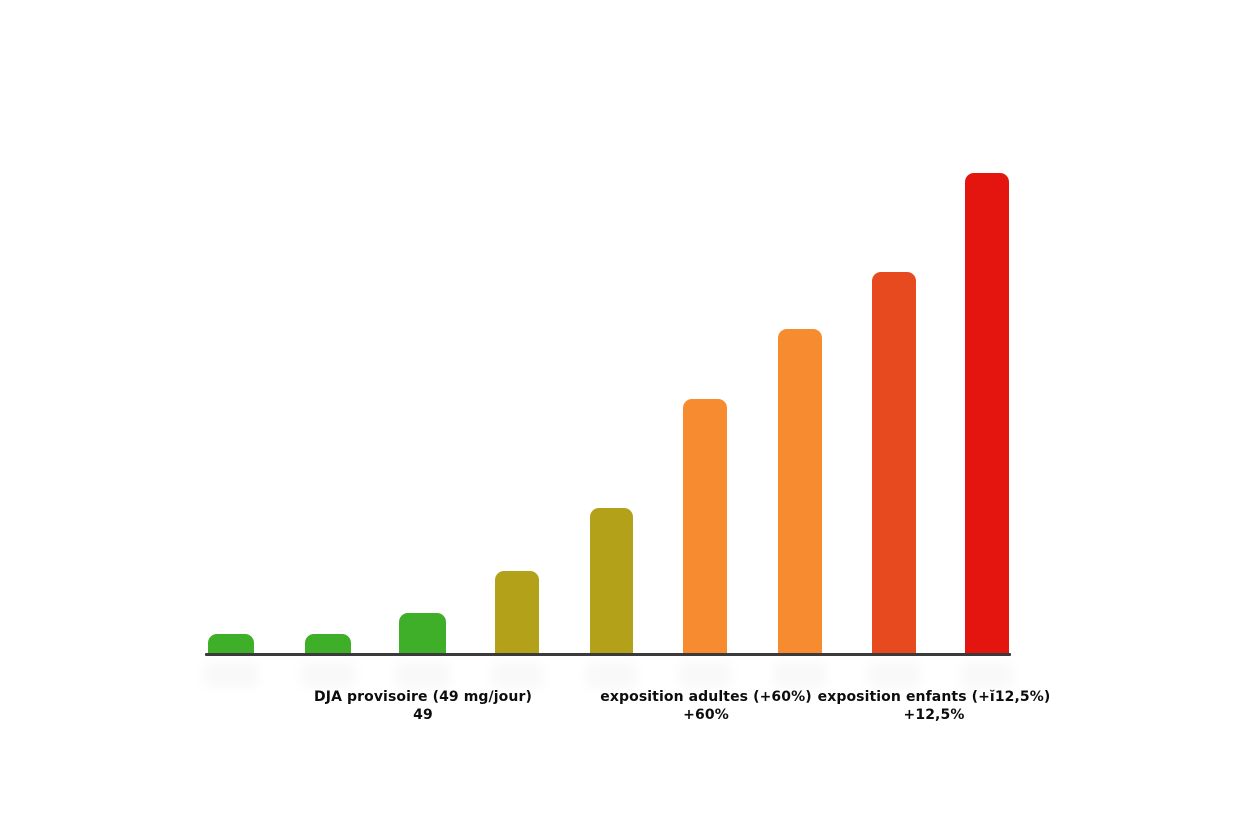 This screenshot has width=1248, height=832. I want to click on group-label-3: exposition enfants (+ĭ12,5%) +12,5%, so click(934, 706).